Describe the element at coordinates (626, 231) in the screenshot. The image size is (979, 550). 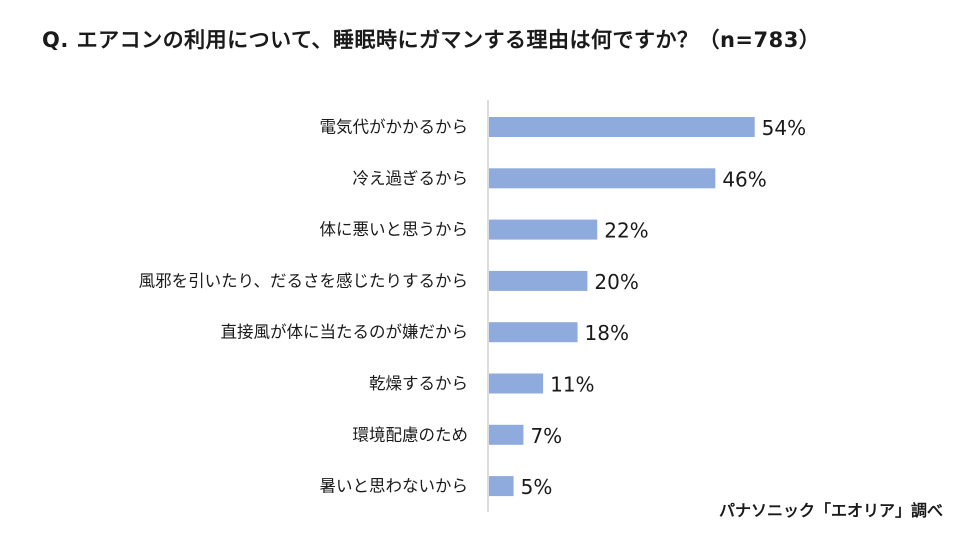
I see `value-label: 22%` at that location.